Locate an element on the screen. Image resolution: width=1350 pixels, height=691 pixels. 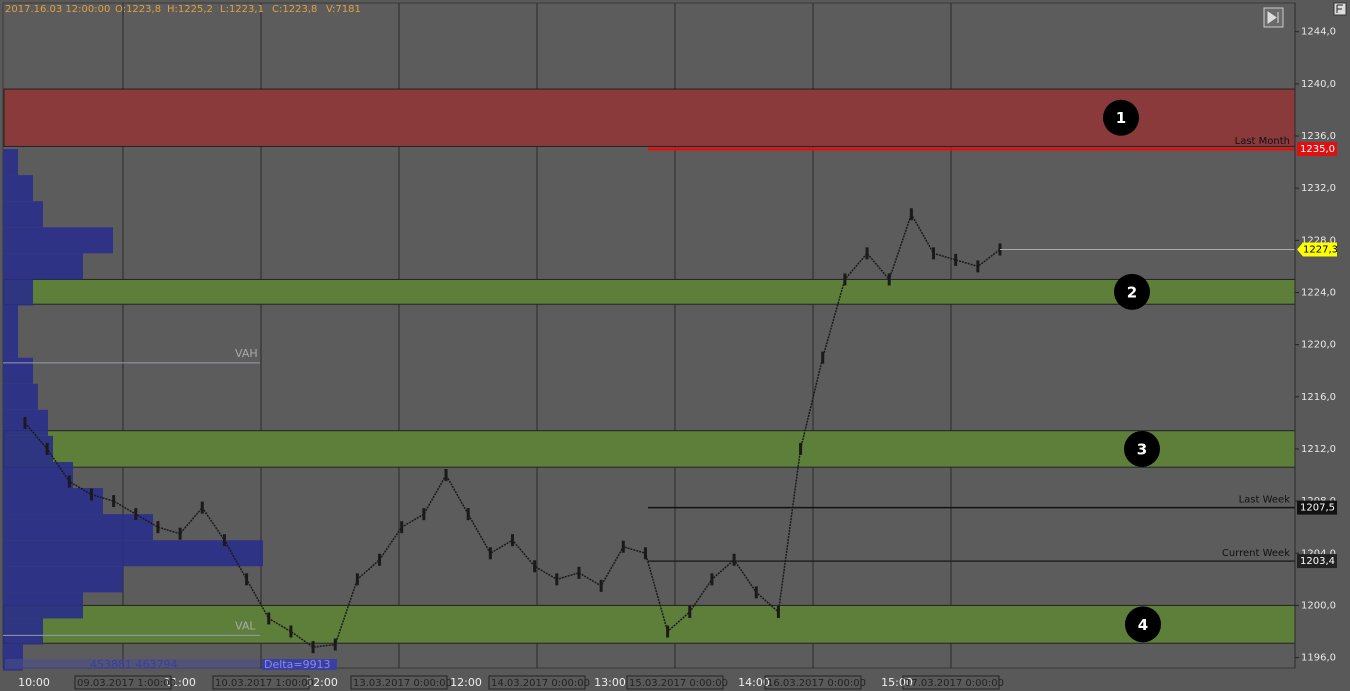
delta-box is located at coordinates (299, 664).